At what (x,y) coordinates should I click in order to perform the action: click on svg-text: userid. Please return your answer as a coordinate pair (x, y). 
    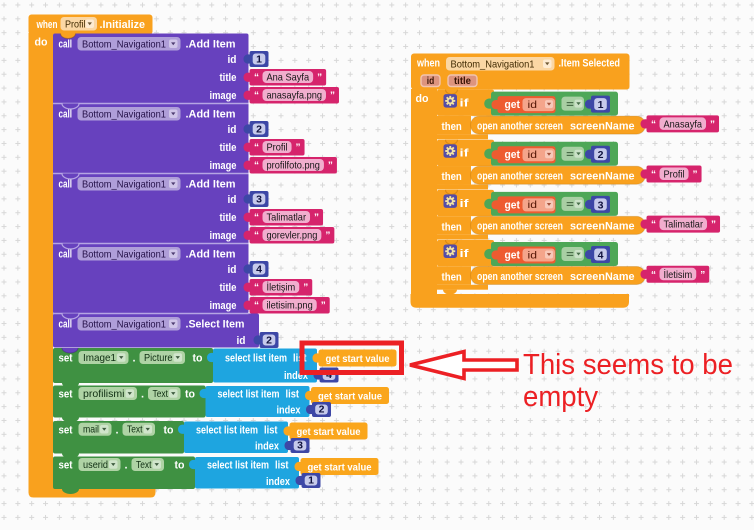
    Looking at the image, I should click on (95, 465).